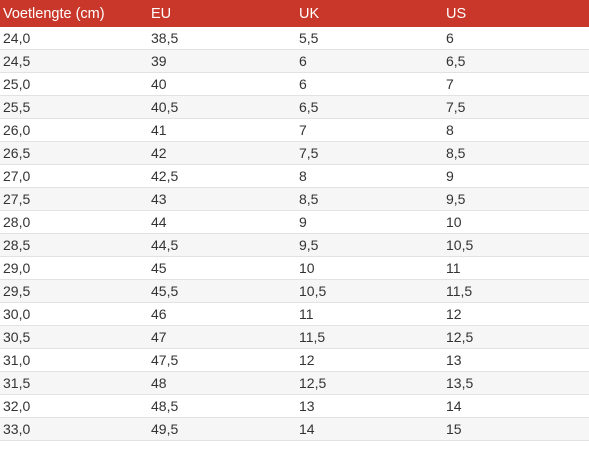 This screenshot has width=589, height=452. What do you see at coordinates (516, 130) in the screenshot?
I see `cell-us: 8` at bounding box center [516, 130].